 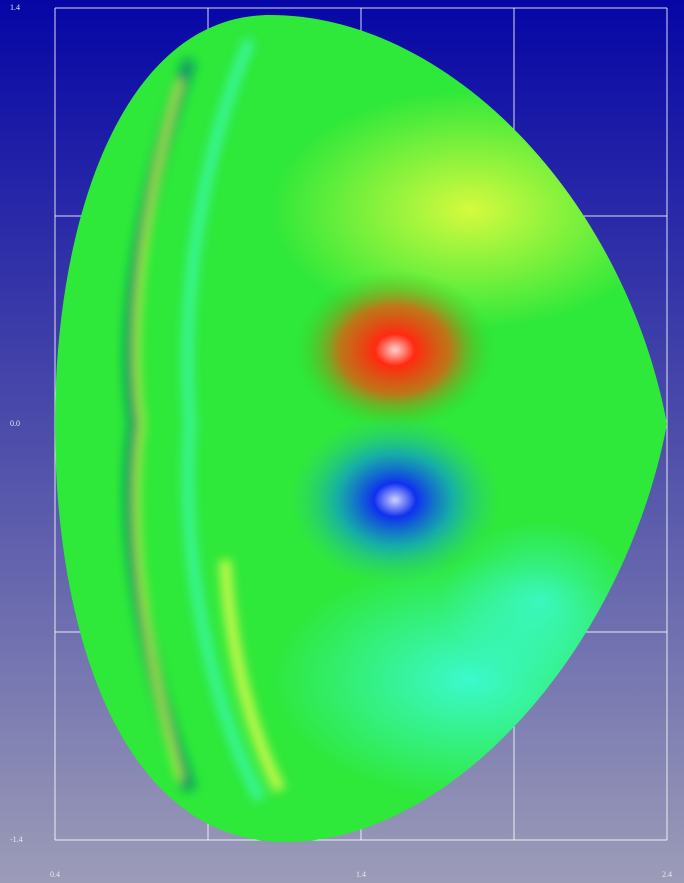 I want to click on x-tick-label: 1.4, so click(x=361, y=874).